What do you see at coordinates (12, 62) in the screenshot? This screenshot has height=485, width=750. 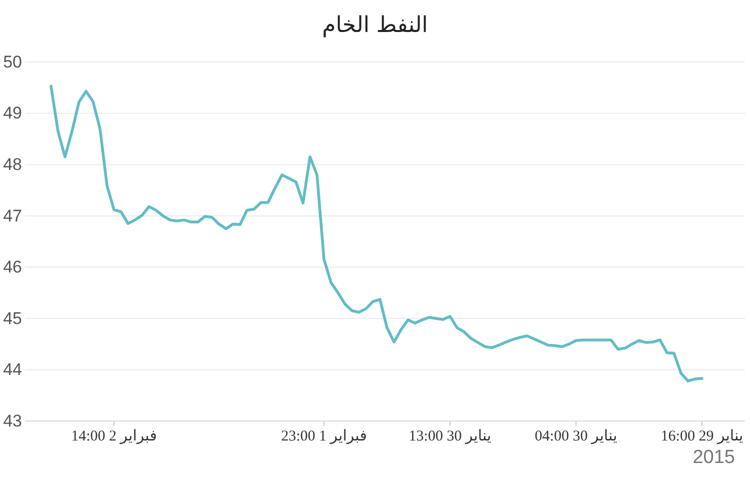 I see `y-tick-label: 50` at bounding box center [12, 62].